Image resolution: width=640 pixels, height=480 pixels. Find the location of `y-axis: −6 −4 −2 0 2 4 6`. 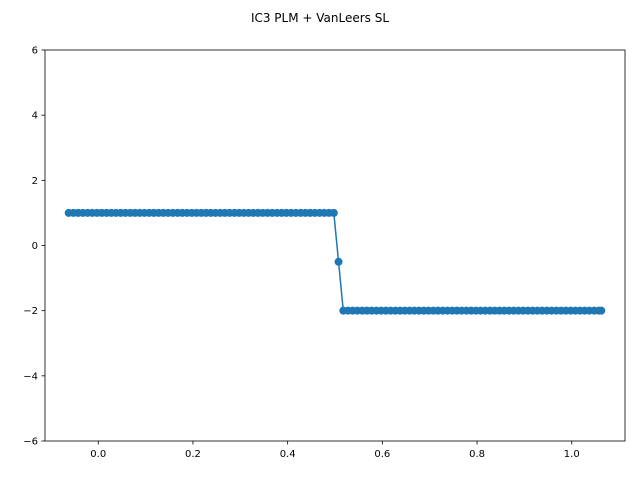

y-axis: −6 −4 −2 0 2 4 6 is located at coordinates (34, 247).